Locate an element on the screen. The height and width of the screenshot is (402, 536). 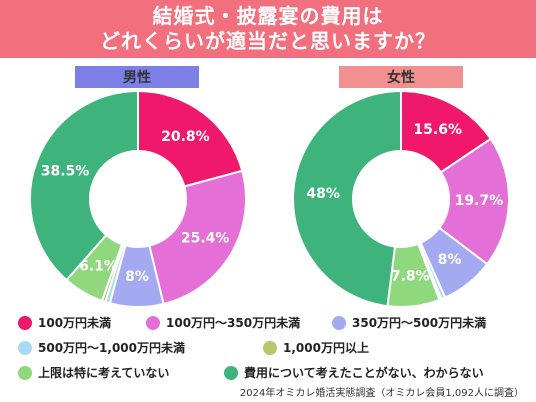
data-label-under-100: 15.6% is located at coordinates (437, 130).